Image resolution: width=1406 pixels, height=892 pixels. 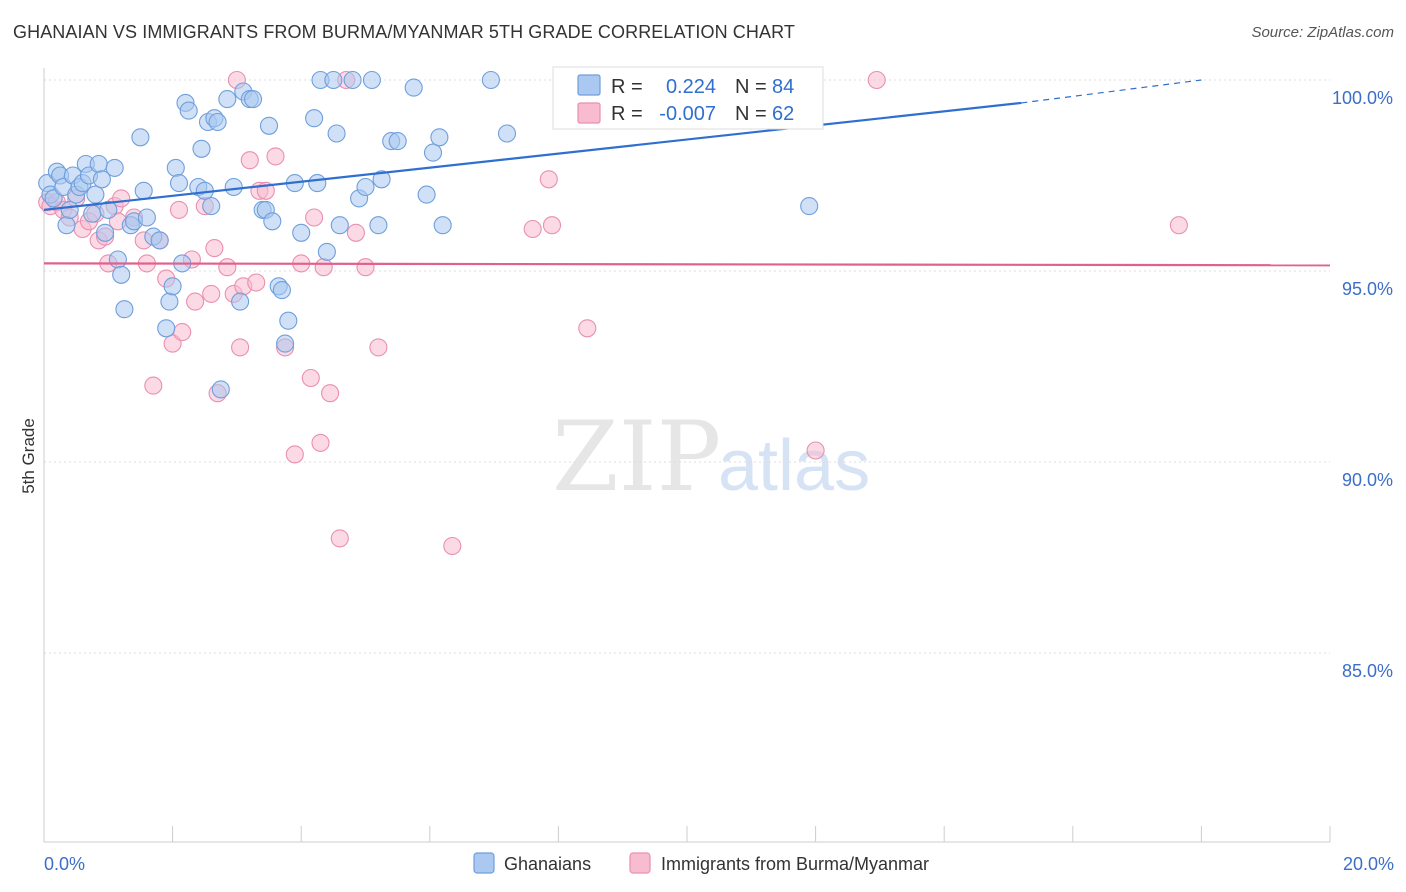 What do you see at coordinates (1111, 91) in the screenshot?
I see `trend-line-ghanaians-extension` at bounding box center [1111, 91].